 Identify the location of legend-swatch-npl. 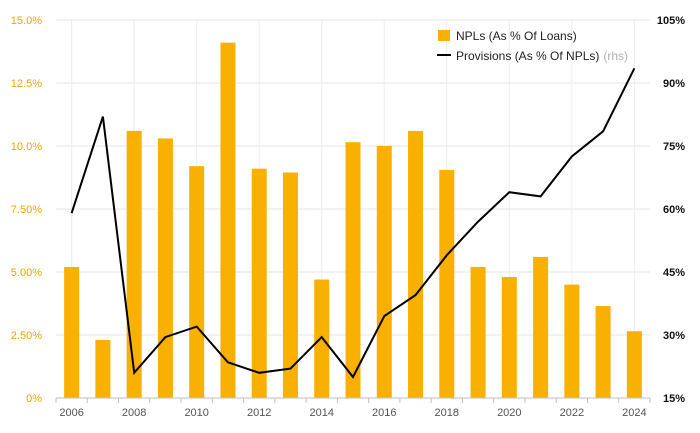
(444, 35).